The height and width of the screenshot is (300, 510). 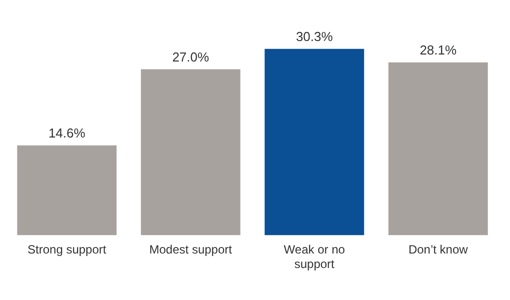 What do you see at coordinates (438, 249) in the screenshot?
I see `x-tick-label: Don’t know` at bounding box center [438, 249].